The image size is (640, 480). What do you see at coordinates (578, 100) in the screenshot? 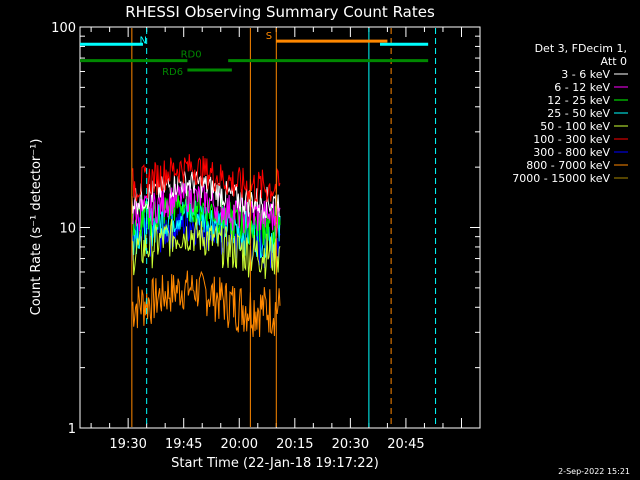
I see `legend-label: 12 - 25 keV` at bounding box center [578, 100].